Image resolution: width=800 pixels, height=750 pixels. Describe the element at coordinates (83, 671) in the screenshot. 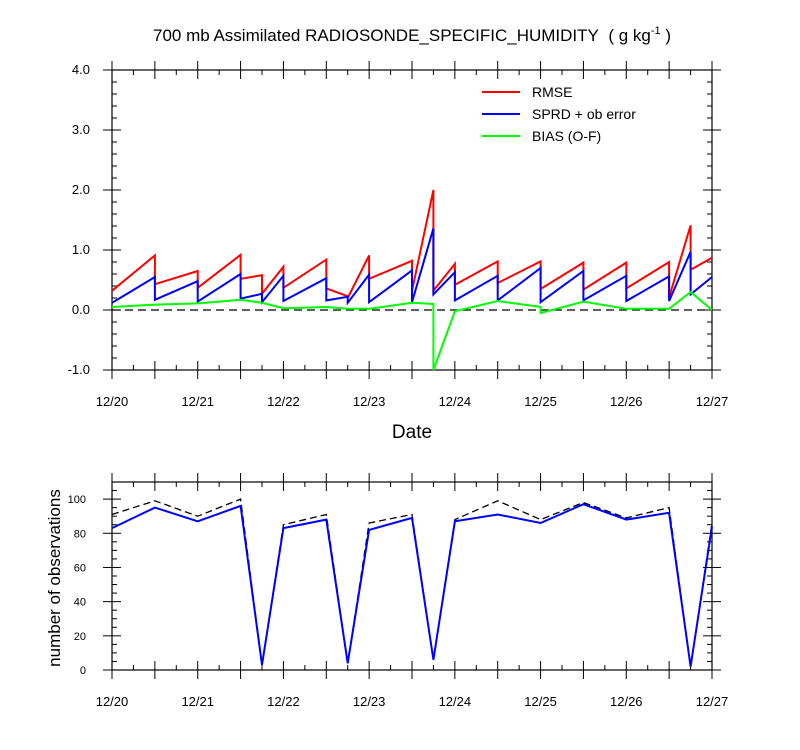

I see `y-tick-label: 0` at that location.